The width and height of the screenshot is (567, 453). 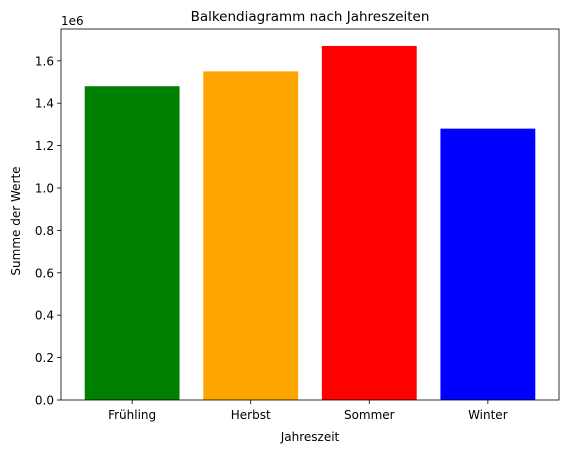 I want to click on x-axis-label: Jahreszeit, so click(x=310, y=437).